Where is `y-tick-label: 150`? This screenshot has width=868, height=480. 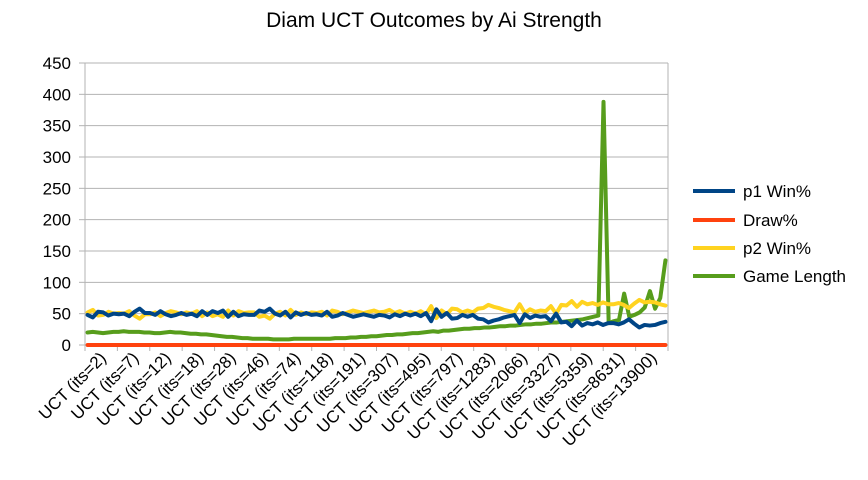 y-tick-label: 150 is located at coordinates (57, 251).